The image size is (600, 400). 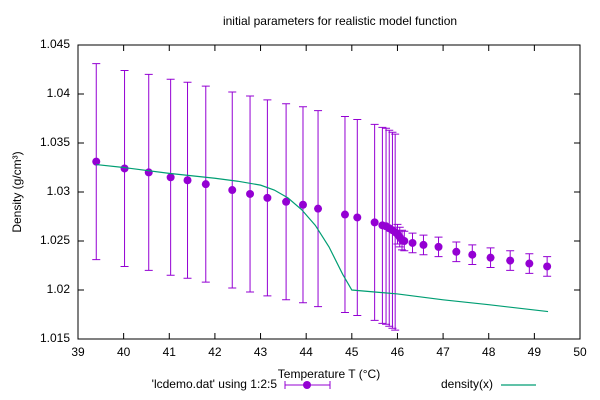 I want to click on x-tick-label: 45, so click(x=352, y=352).